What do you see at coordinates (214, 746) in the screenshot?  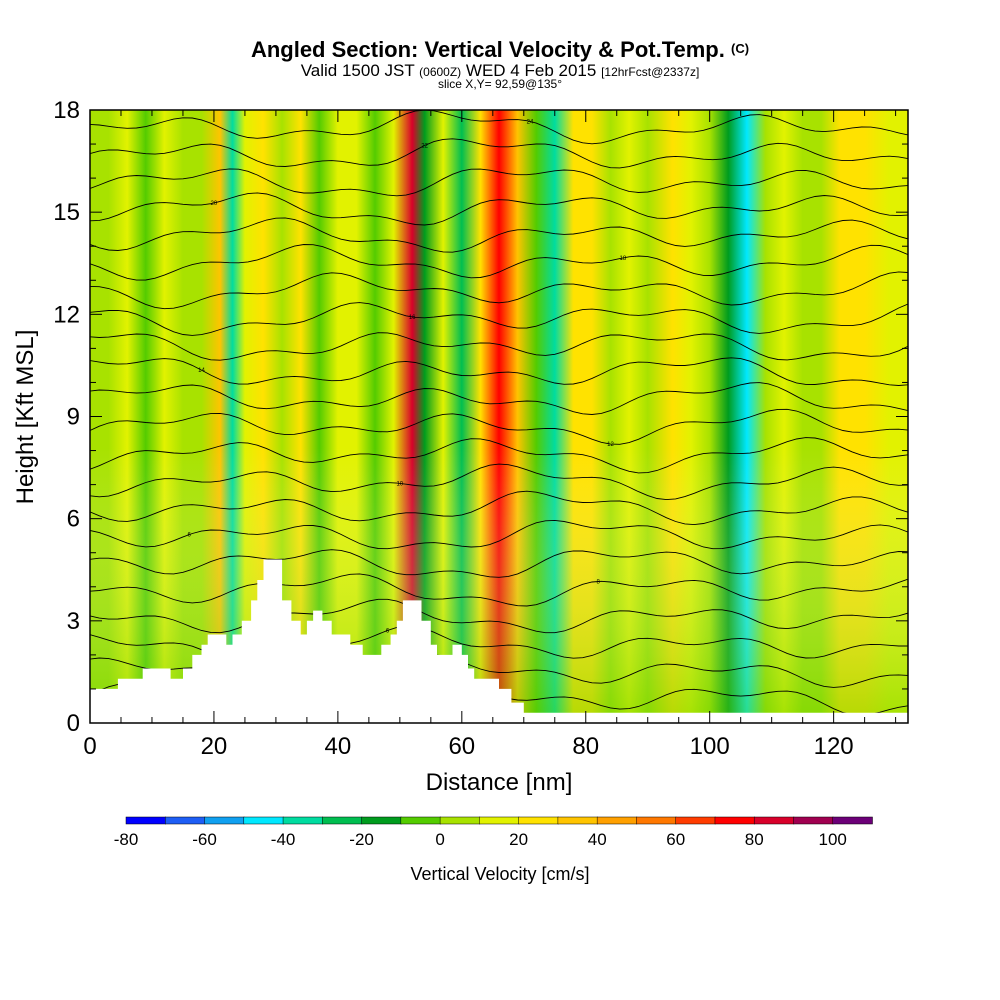 I see `x-tick-label: 20` at bounding box center [214, 746].